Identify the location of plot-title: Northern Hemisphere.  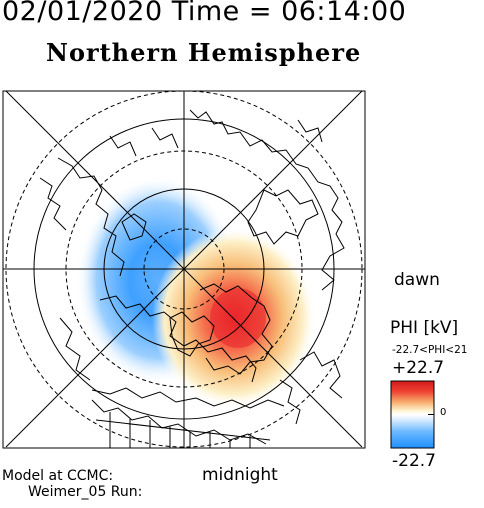
(204, 52).